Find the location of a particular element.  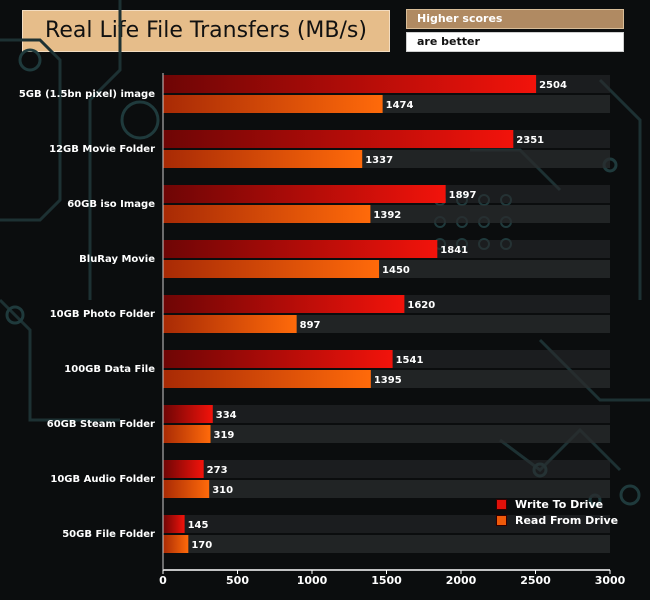

legend-swatch-write is located at coordinates (501, 504).